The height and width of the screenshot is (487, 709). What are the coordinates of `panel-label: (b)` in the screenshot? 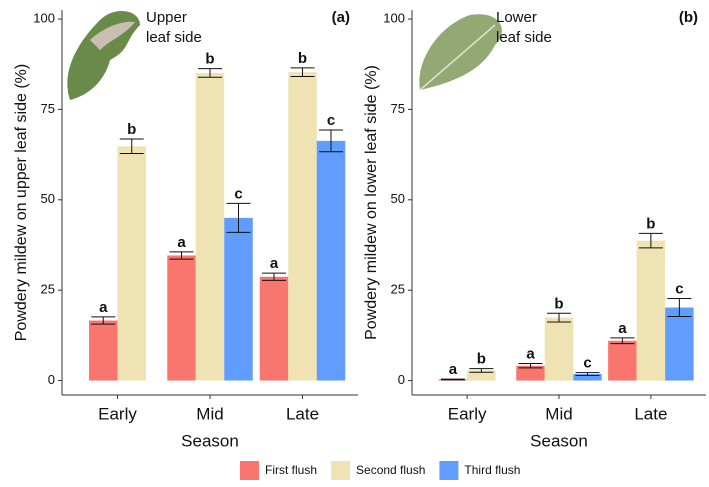 It's located at (688, 17).